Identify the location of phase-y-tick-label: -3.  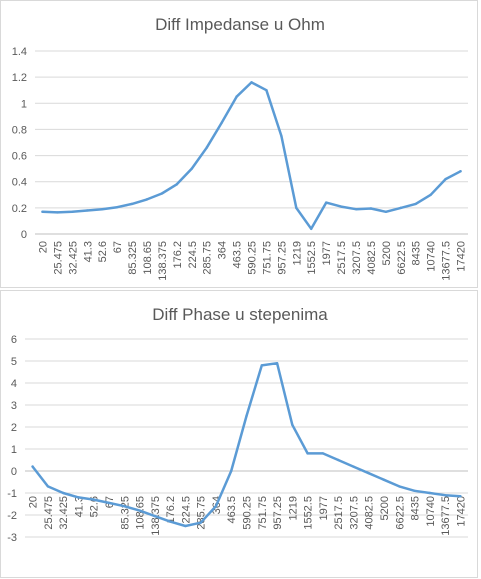
(12, 538).